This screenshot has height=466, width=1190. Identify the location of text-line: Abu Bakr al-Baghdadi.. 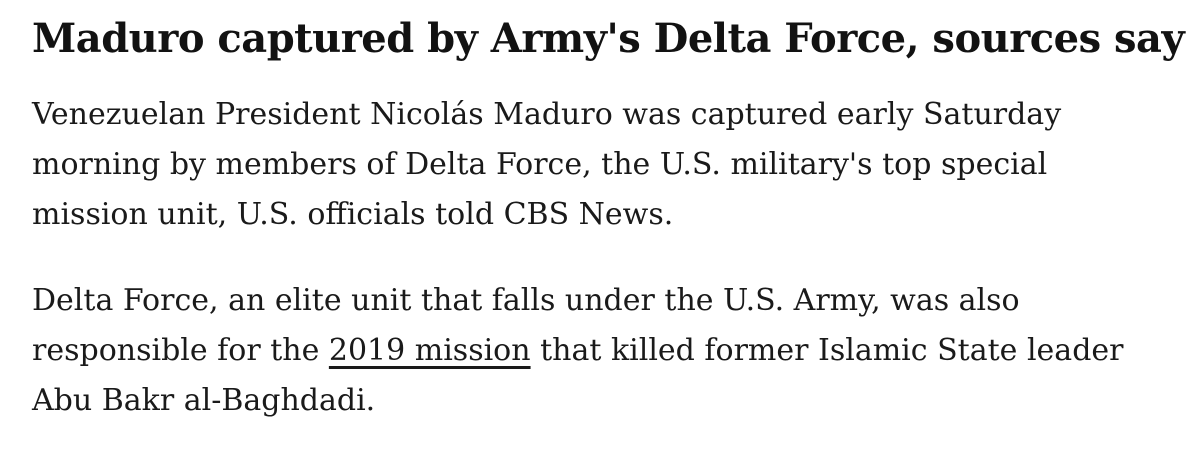
(204, 400).